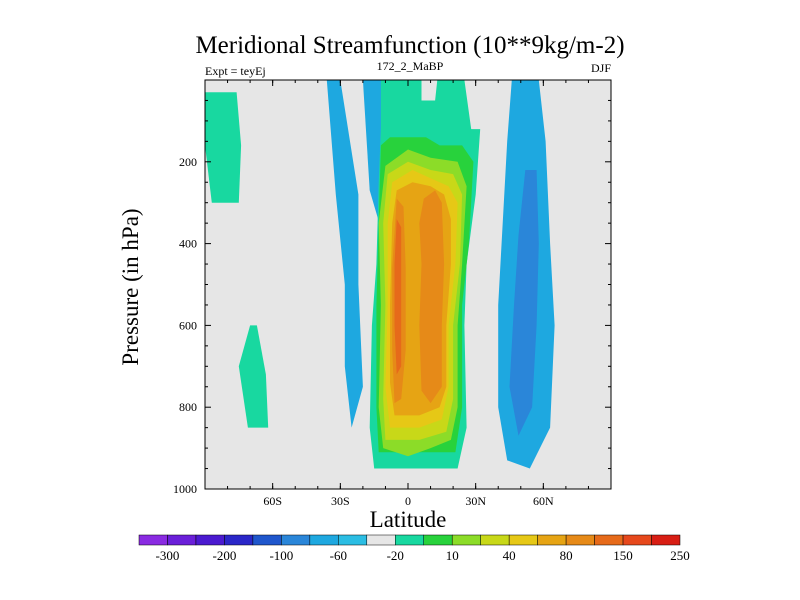 Image resolution: width=800 pixels, height=600 pixels. What do you see at coordinates (338, 555) in the screenshot?
I see `colorbar-label: -60` at bounding box center [338, 555].